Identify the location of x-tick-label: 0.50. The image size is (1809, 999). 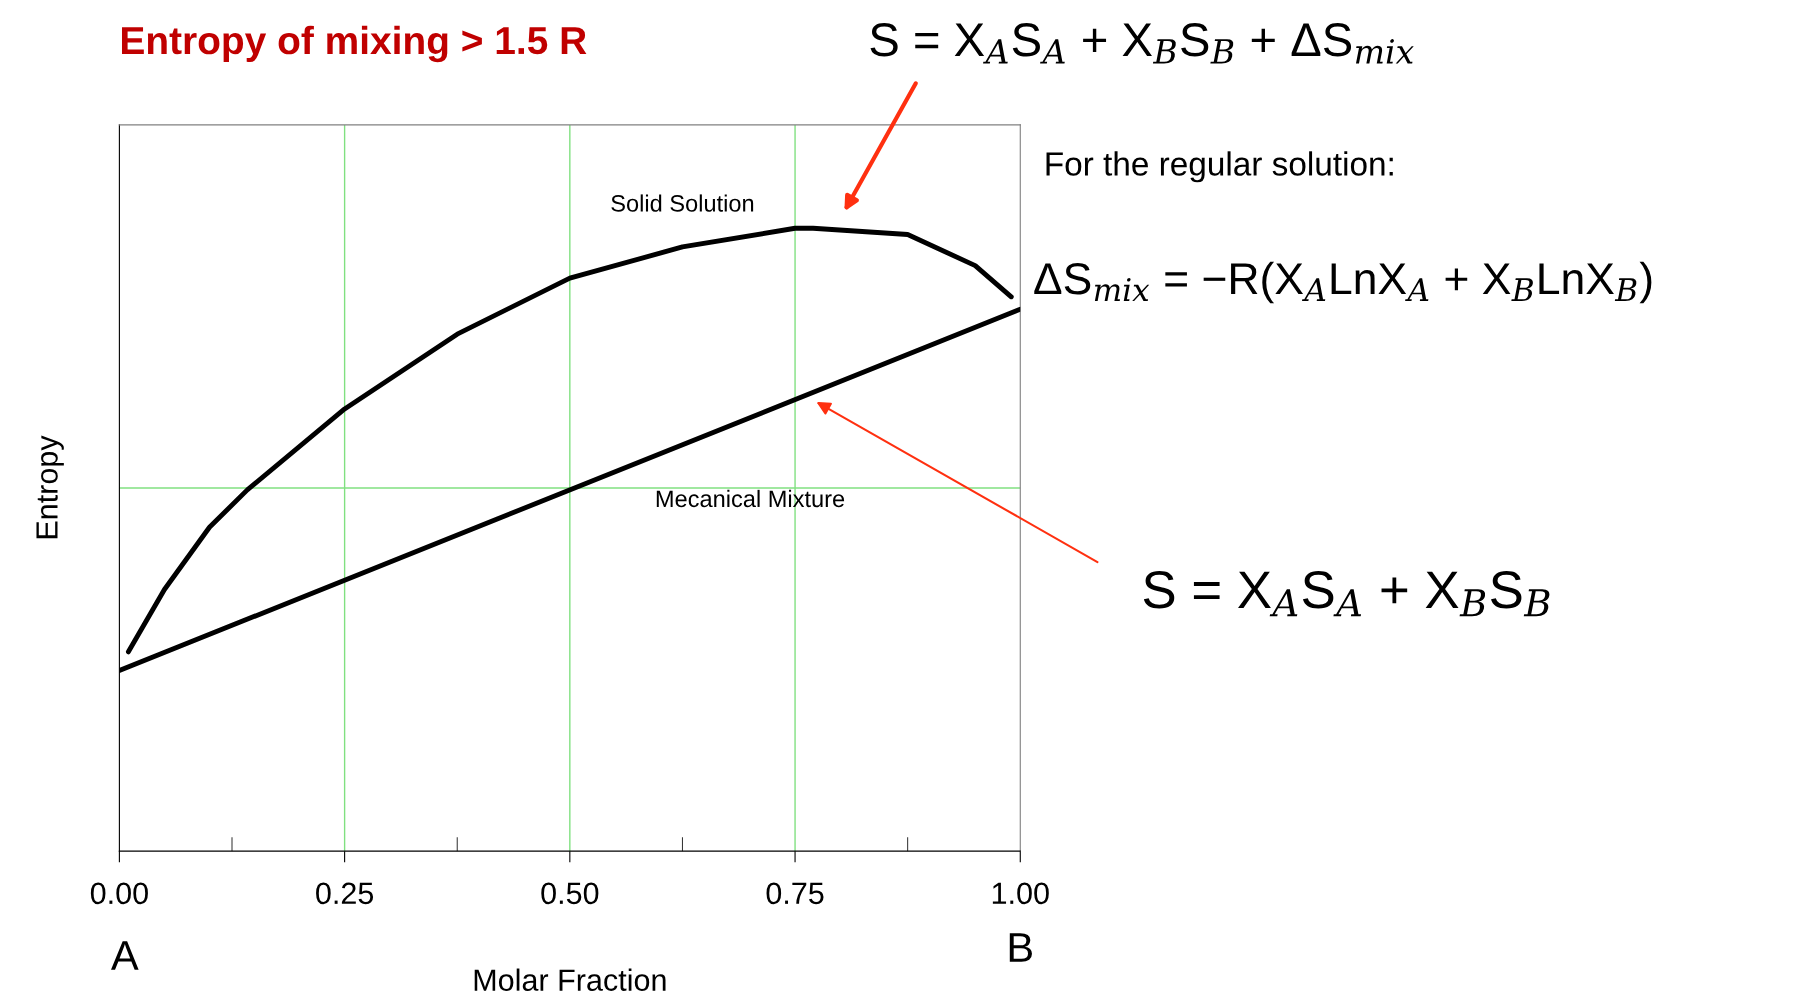
(570, 893).